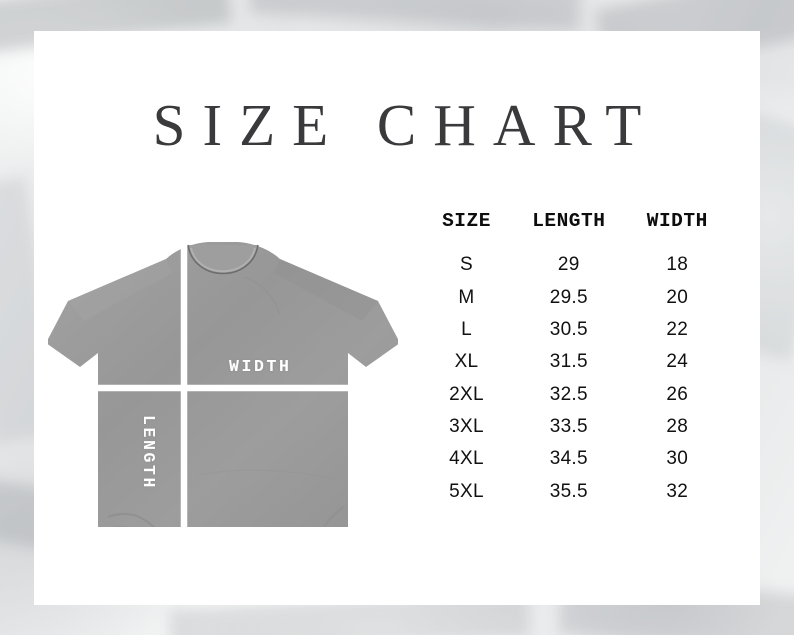 Image resolution: width=794 pixels, height=635 pixels. I want to click on column-header-width: WIDTH, so click(677, 221).